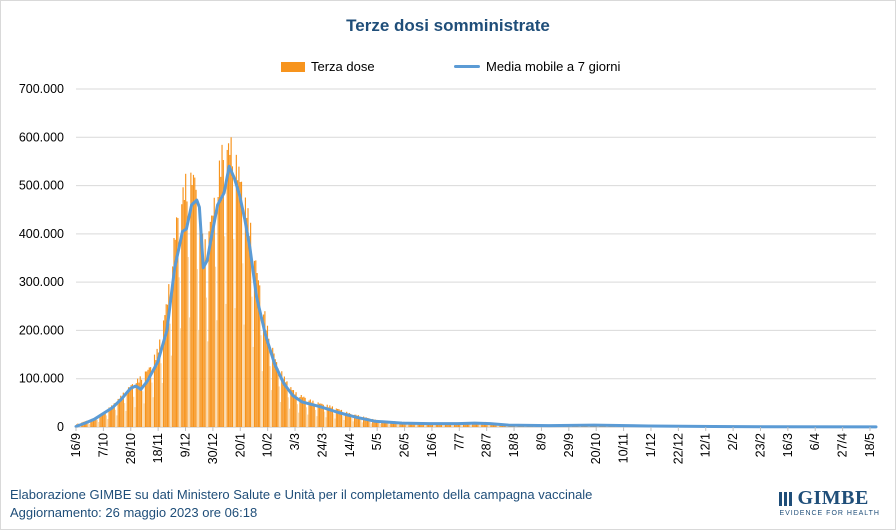  Describe the element at coordinates (322, 445) in the screenshot. I see `x-tick-label: 24/3` at that location.